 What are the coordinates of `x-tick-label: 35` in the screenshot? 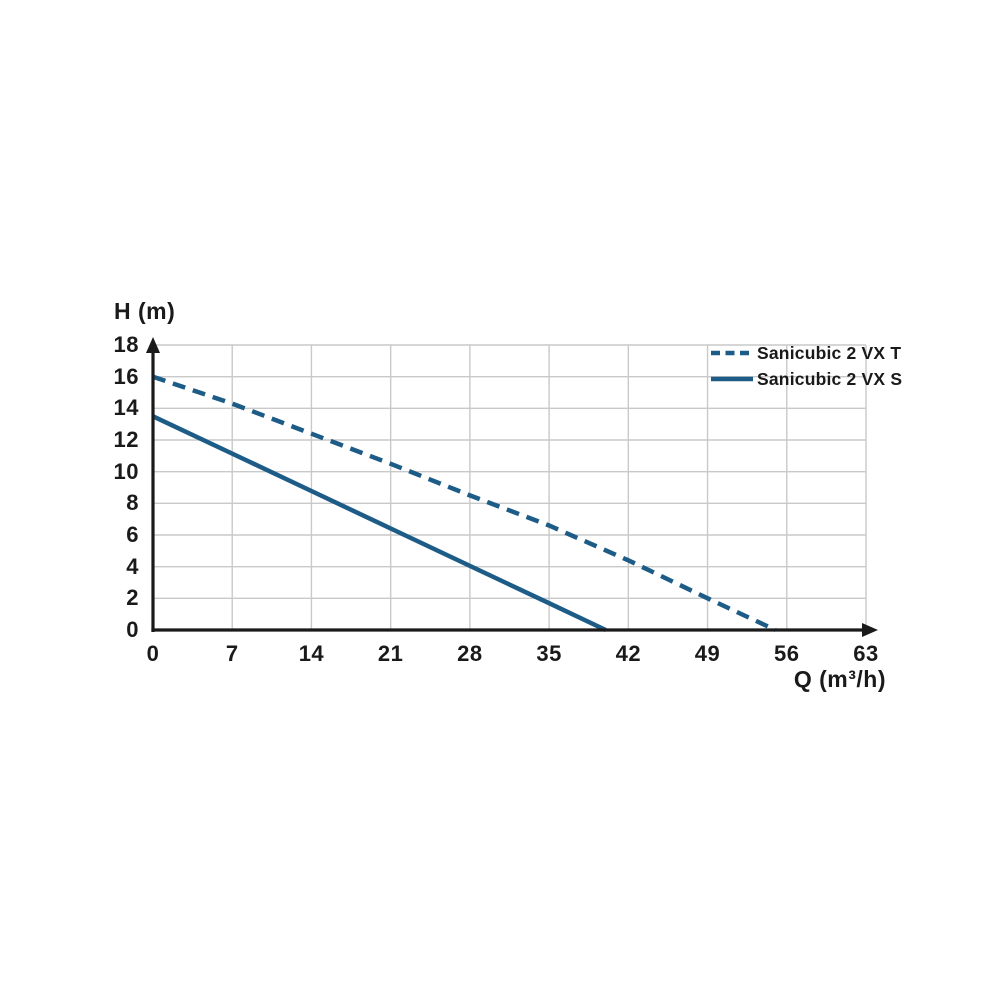 It's located at (549, 653).